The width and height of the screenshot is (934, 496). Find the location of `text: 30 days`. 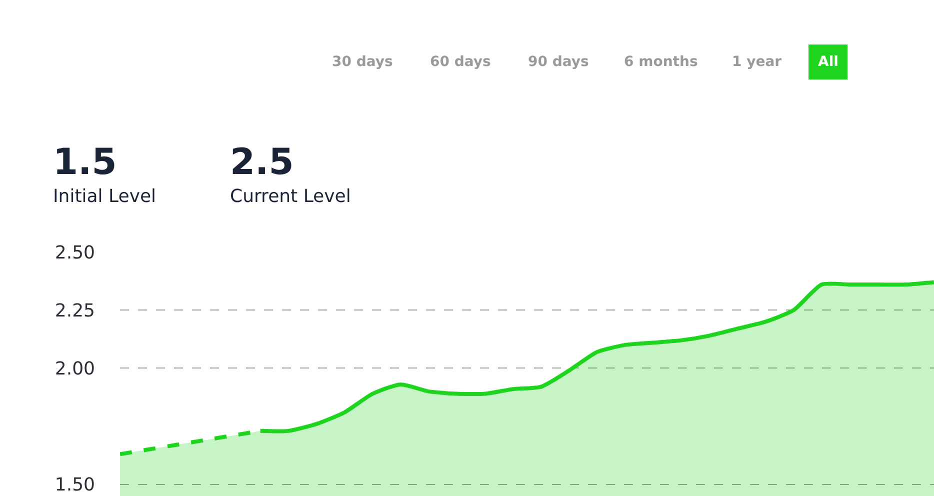

text: 30 days is located at coordinates (362, 62).